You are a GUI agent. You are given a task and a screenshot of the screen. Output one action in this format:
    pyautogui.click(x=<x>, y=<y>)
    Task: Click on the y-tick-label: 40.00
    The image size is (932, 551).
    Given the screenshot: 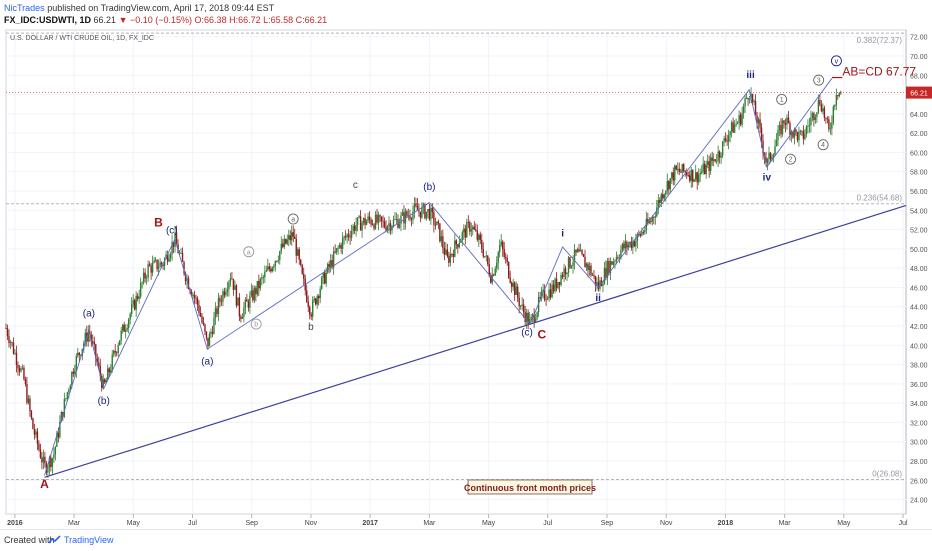 What is the action you would take?
    pyautogui.click(x=919, y=346)
    